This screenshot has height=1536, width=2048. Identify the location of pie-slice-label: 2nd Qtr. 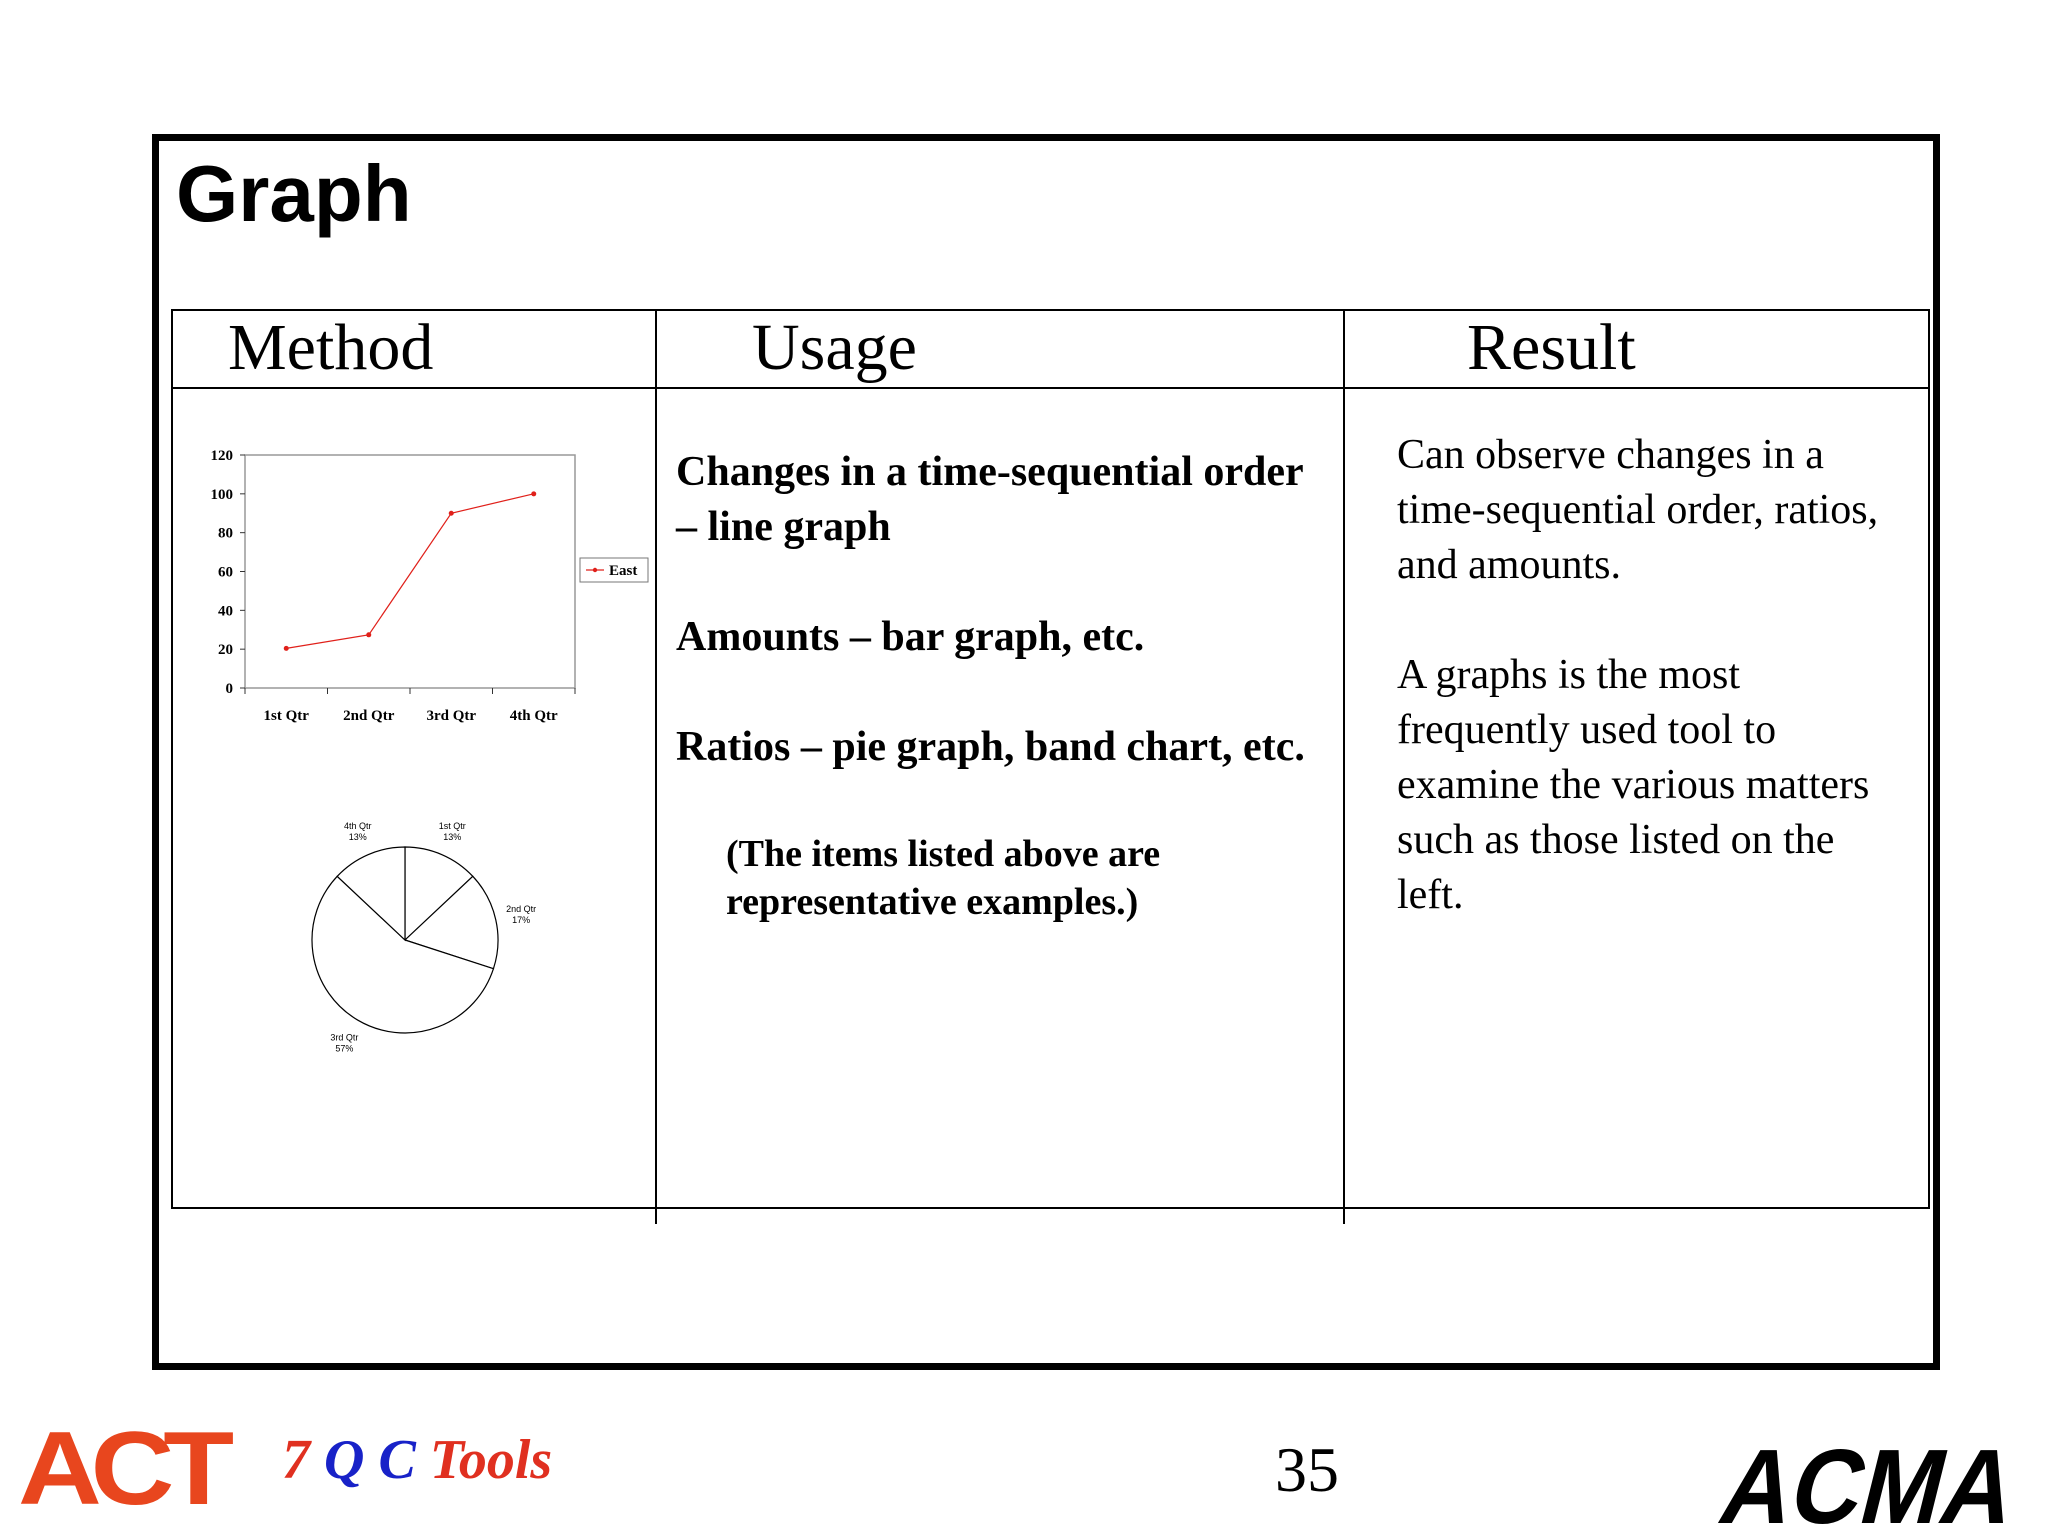
(521, 909).